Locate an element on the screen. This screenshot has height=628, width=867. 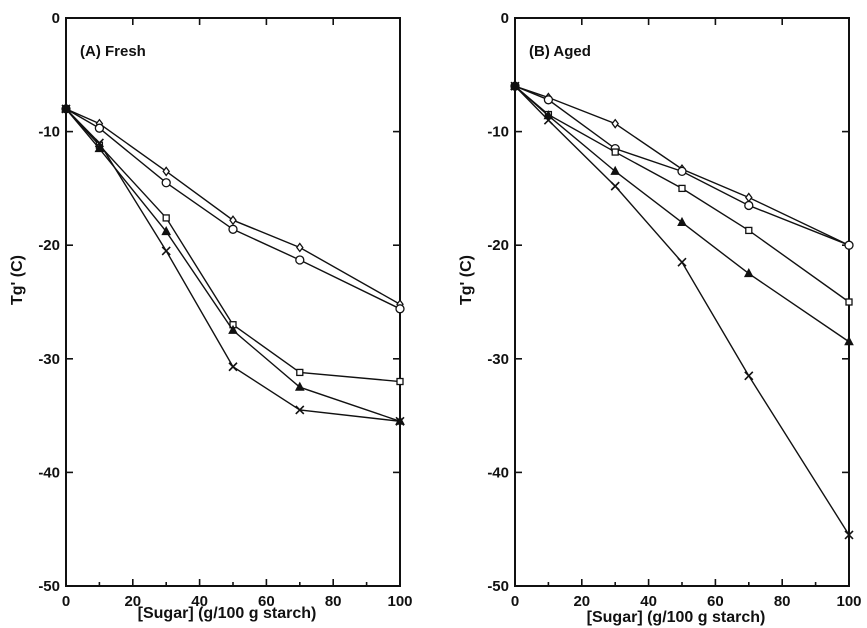
series-line-square is located at coordinates (682, 194).